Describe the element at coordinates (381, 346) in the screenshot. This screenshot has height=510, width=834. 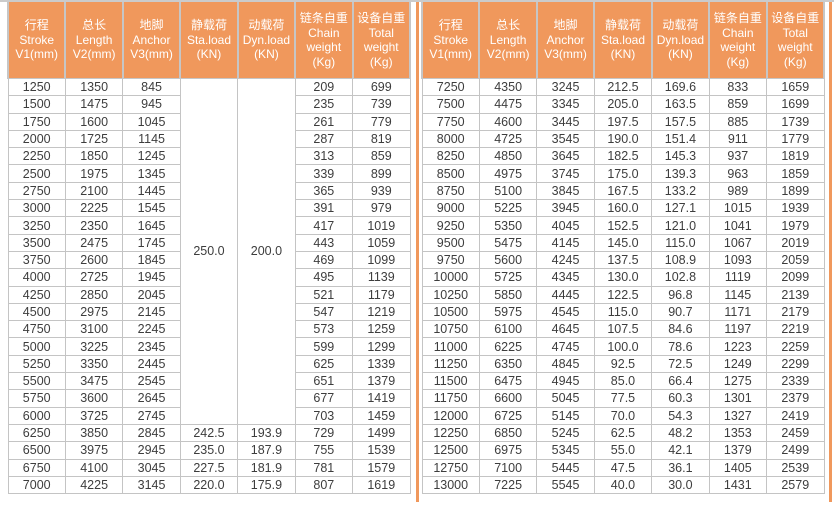
I see `table-cell-total-weight: 1299` at that location.